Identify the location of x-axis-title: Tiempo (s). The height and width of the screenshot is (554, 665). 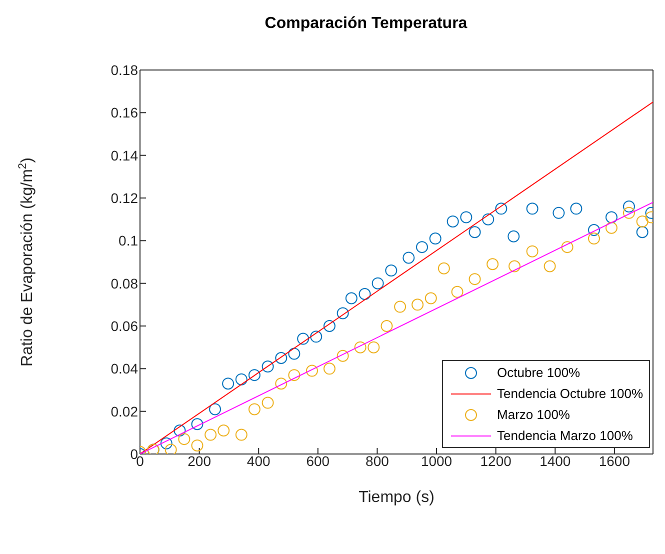
(396, 497).